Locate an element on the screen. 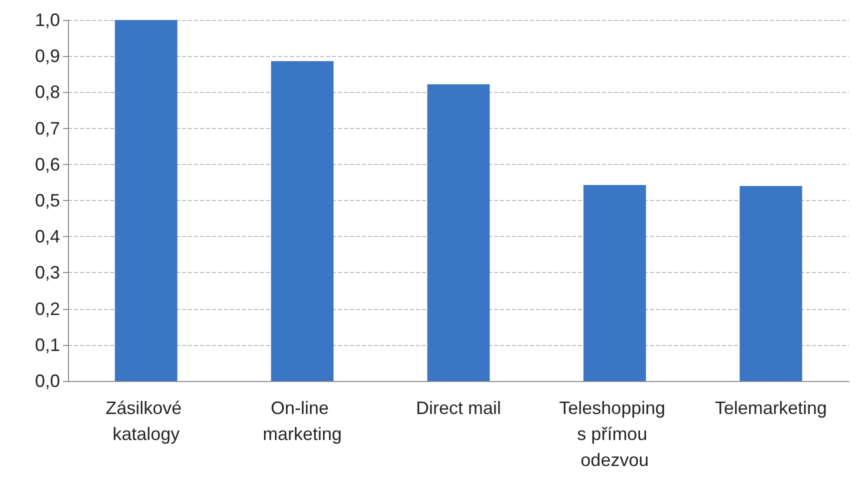 This screenshot has height=493, width=857. x-tick-label: On-line marketing is located at coordinates (302, 421).